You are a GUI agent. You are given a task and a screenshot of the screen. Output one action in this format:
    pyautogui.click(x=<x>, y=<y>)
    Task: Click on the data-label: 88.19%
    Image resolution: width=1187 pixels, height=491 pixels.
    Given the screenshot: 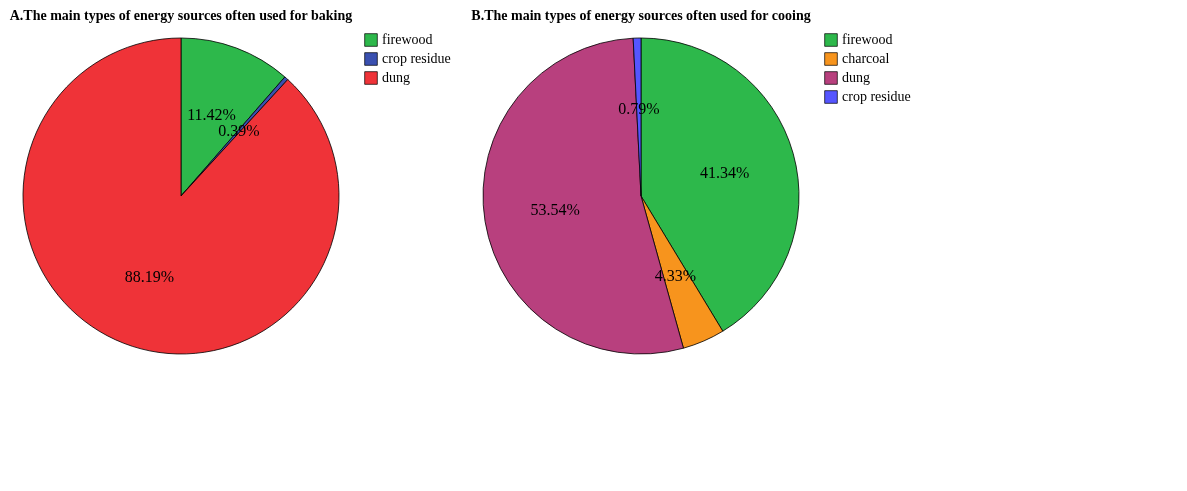 What is the action you would take?
    pyautogui.click(x=149, y=276)
    